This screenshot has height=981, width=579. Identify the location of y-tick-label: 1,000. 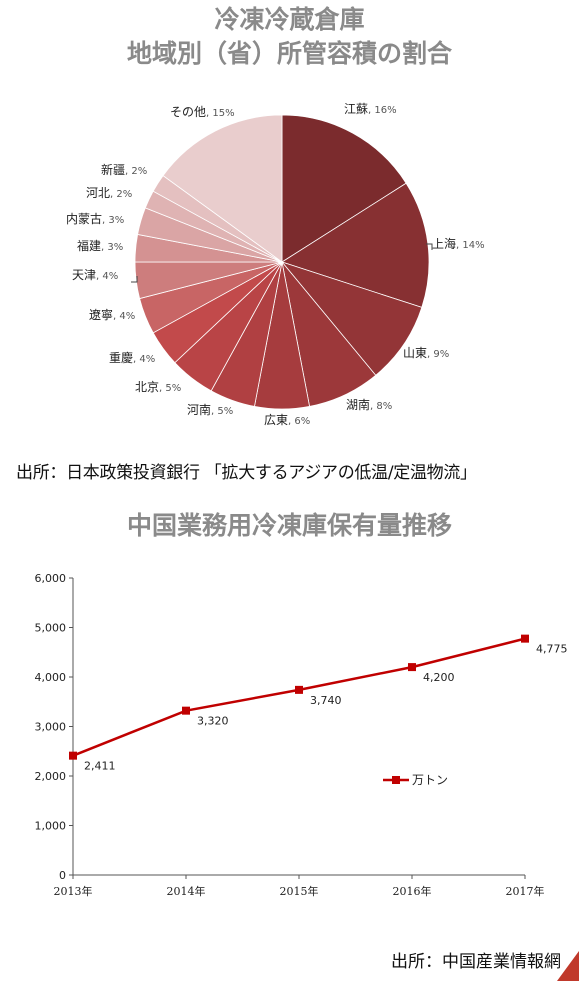
(51, 826).